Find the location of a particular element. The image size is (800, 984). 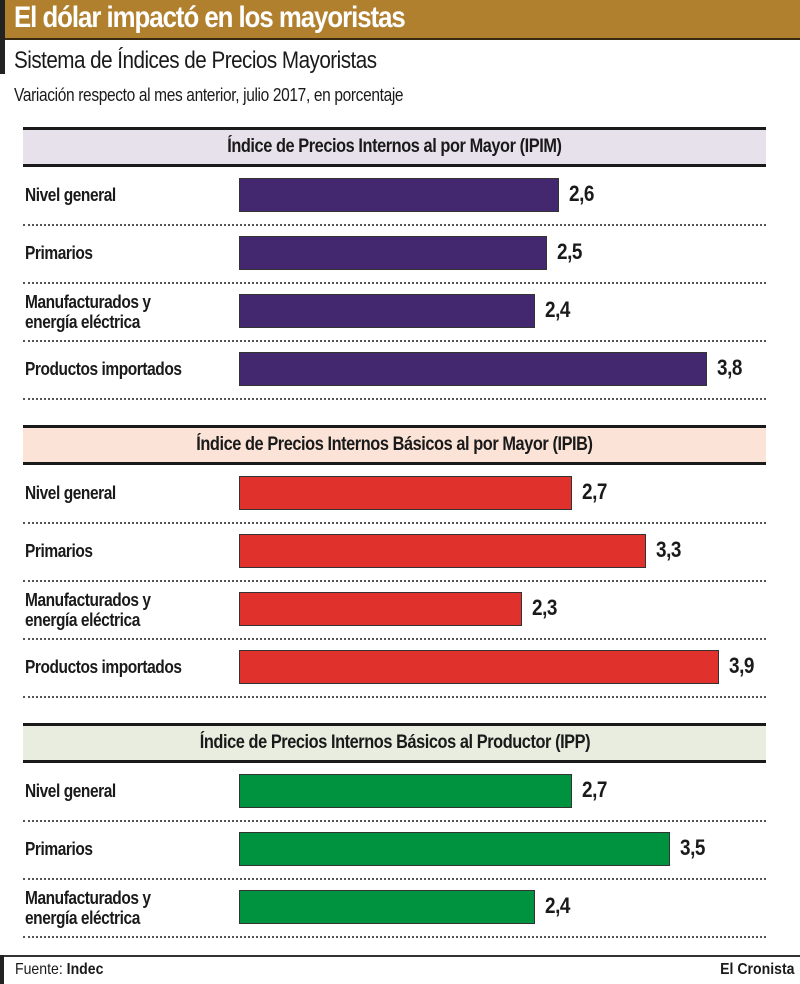

data-label: 3,3 is located at coordinates (668, 549).